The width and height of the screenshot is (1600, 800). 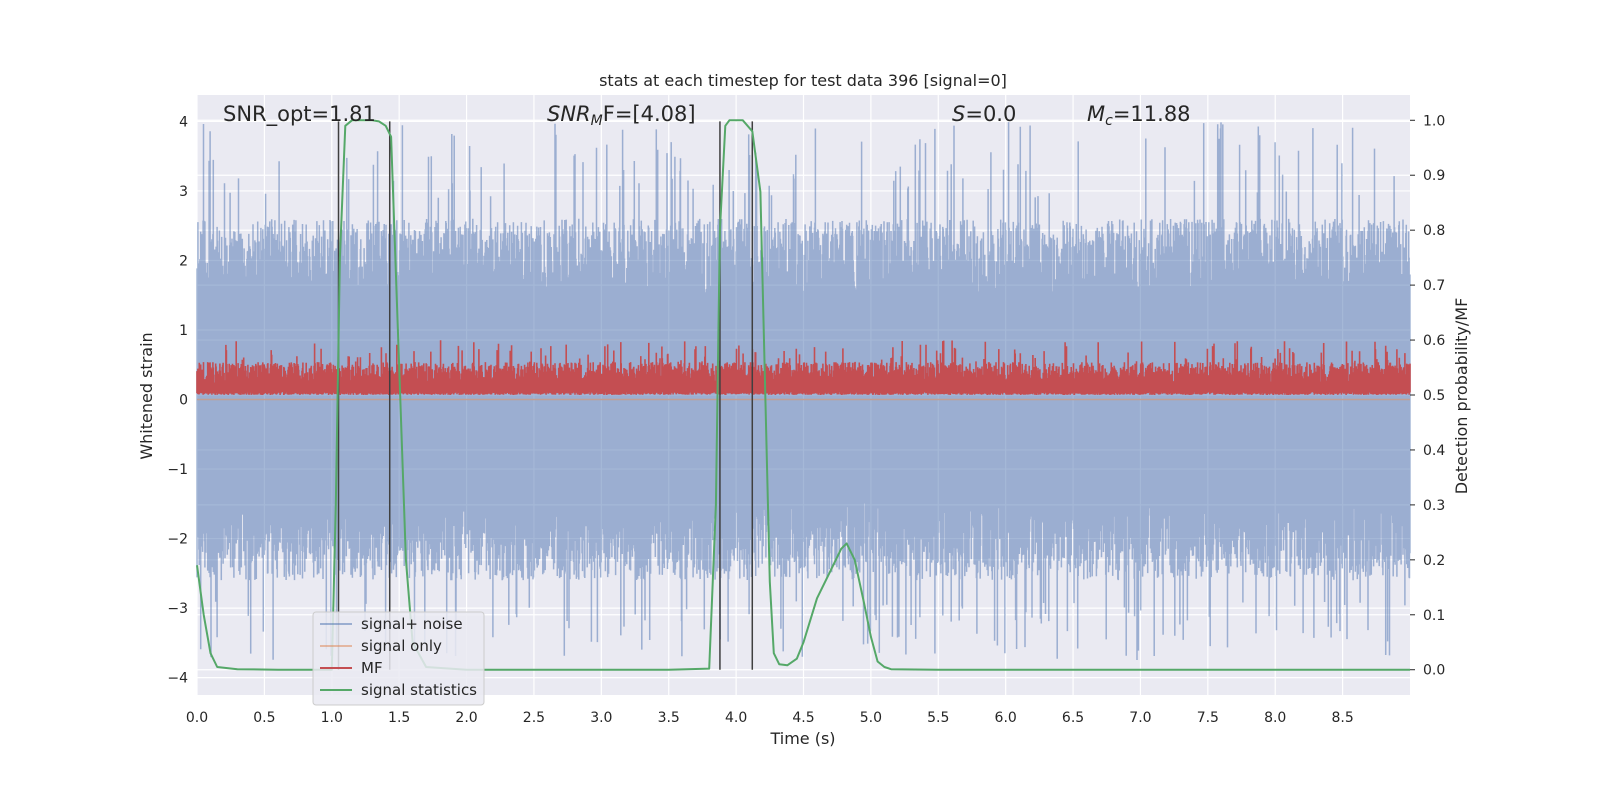 I want to click on x-tick-label: 8.0, so click(x=1275, y=718).